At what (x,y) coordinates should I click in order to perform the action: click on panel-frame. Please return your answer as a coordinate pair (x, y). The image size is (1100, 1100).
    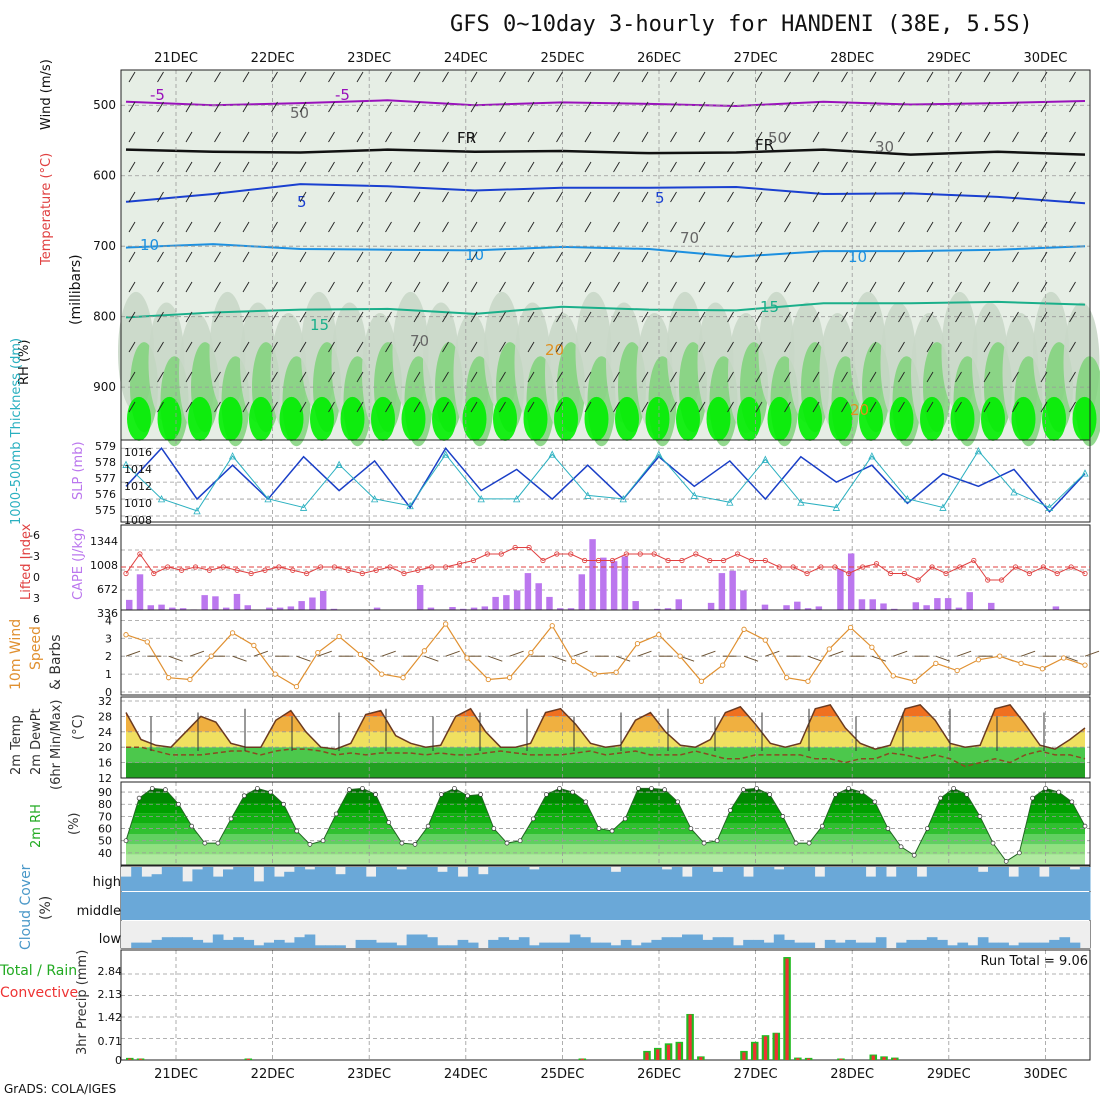
    Looking at the image, I should click on (605, 1005).